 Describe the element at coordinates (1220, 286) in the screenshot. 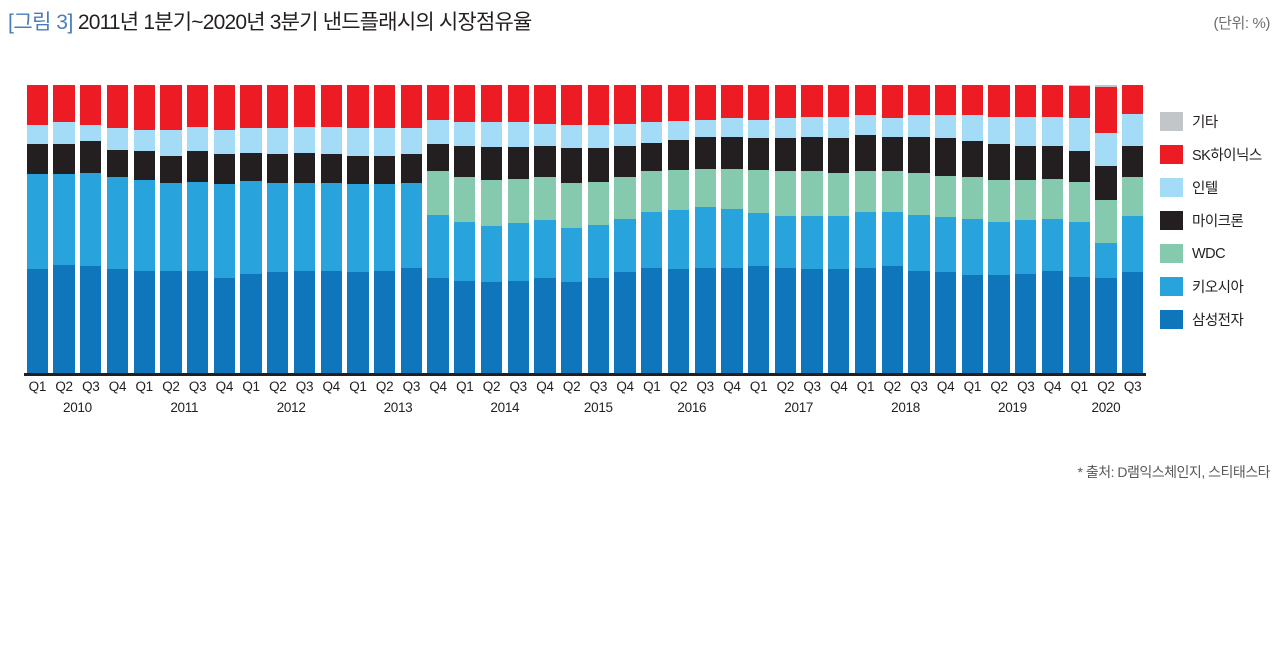

I see `legend-item: 키오시아` at that location.